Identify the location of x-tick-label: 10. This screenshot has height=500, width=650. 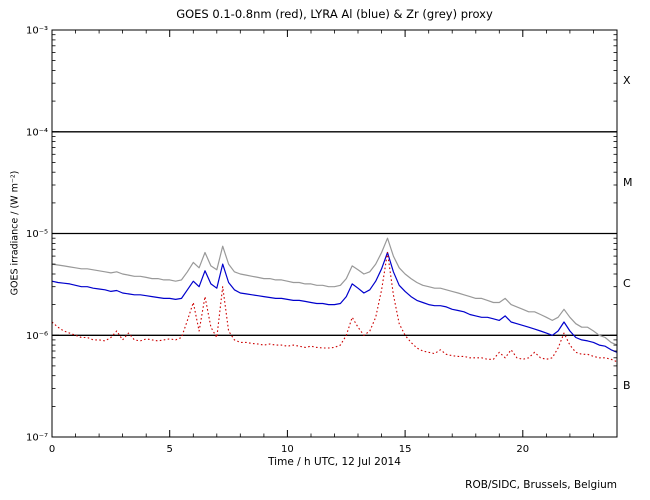
(287, 449).